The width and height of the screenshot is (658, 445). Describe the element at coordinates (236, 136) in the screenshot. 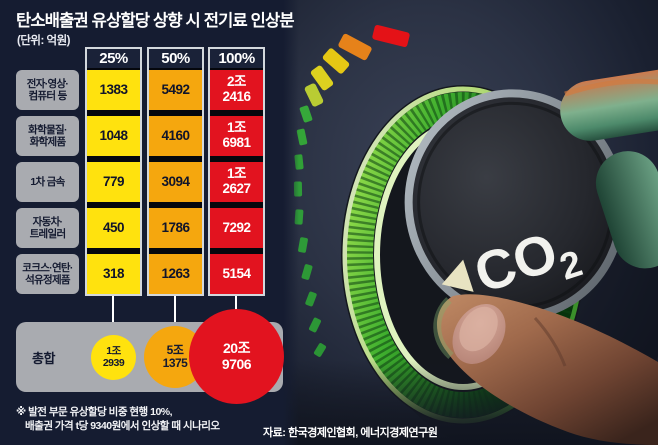

I see `cell-100-chemicals: 1조 6981` at that location.